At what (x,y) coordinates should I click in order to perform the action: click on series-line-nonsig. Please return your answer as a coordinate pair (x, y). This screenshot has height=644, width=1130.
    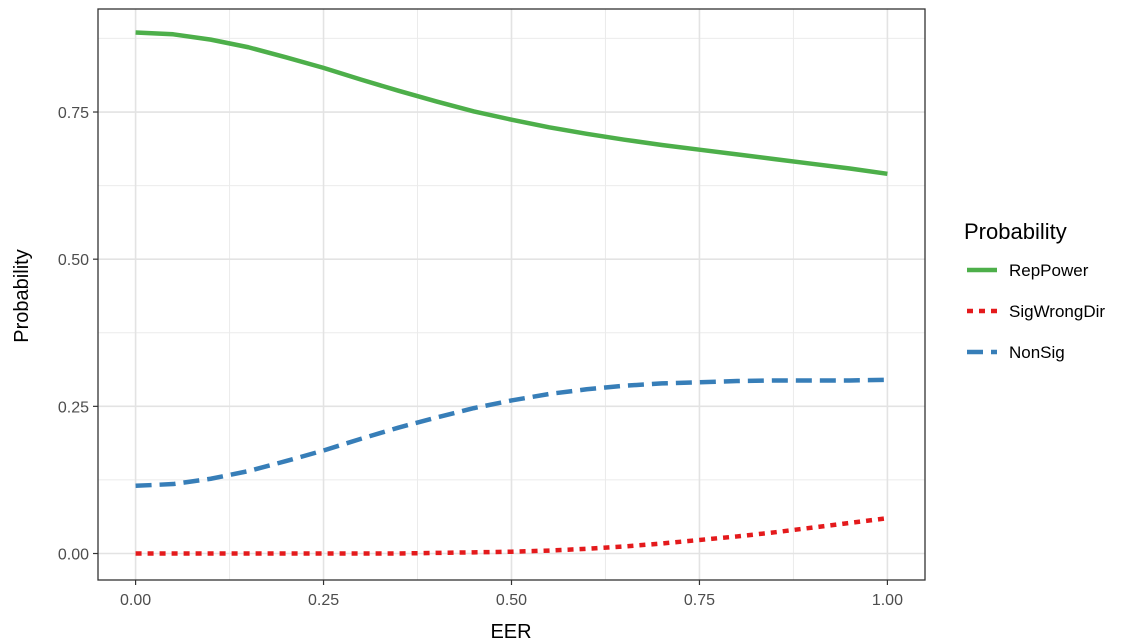
    Looking at the image, I should click on (511, 433).